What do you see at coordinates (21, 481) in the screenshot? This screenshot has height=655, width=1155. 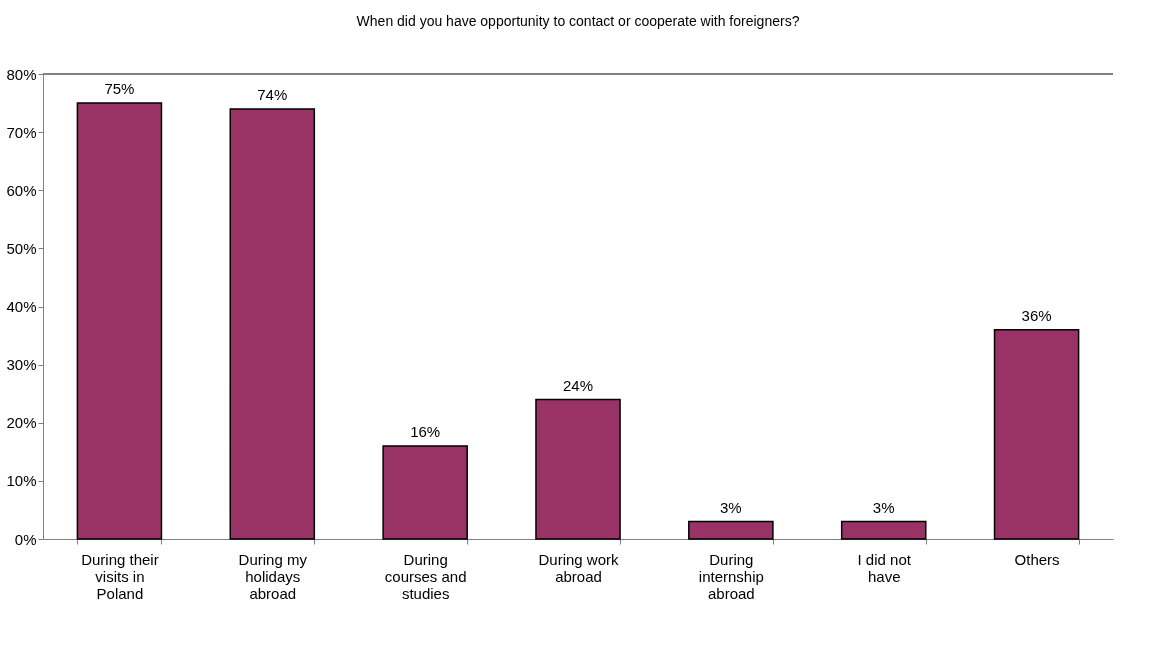 I see `y-tick-label: 10%` at bounding box center [21, 481].